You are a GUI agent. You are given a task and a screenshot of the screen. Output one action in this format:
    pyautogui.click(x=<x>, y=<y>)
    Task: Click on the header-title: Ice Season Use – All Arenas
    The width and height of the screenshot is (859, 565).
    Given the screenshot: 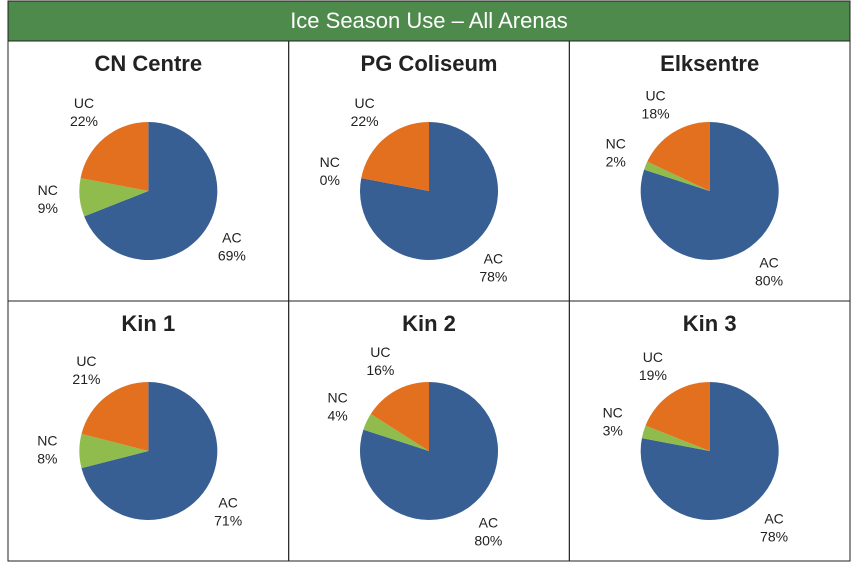 What is the action you would take?
    pyautogui.click(x=429, y=20)
    